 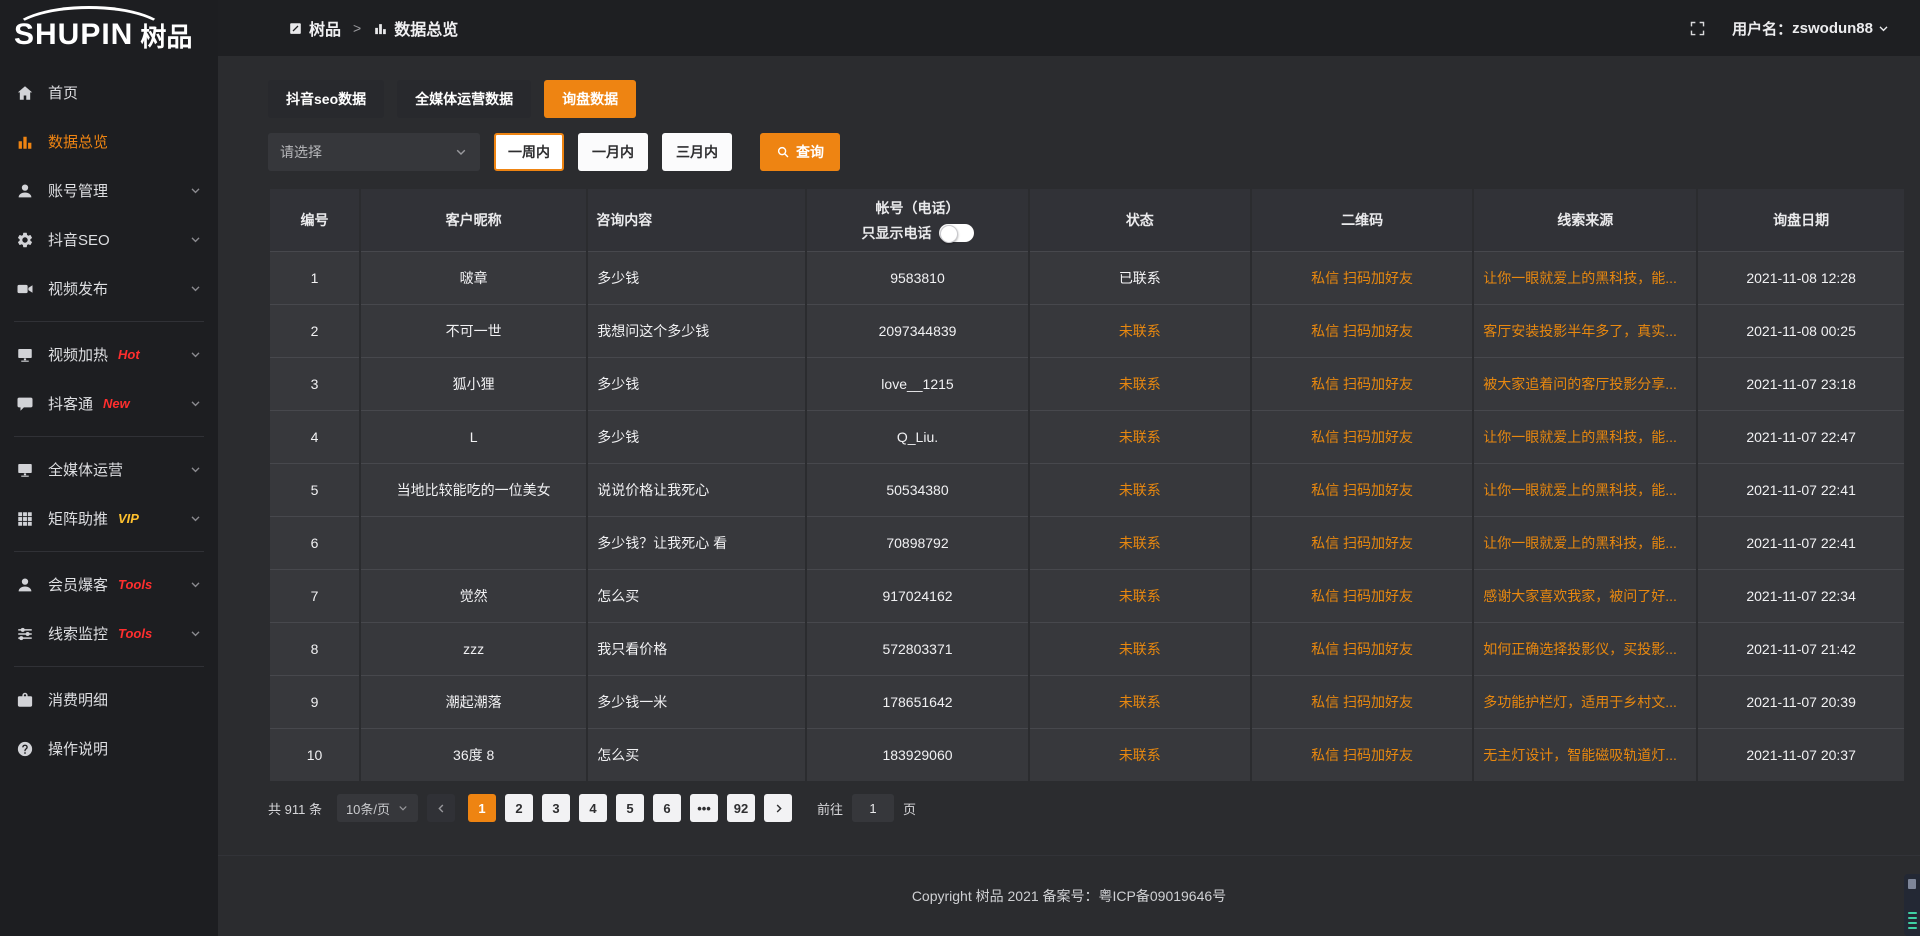 What do you see at coordinates (667, 808) in the screenshot?
I see `page-button-6: 6` at bounding box center [667, 808].